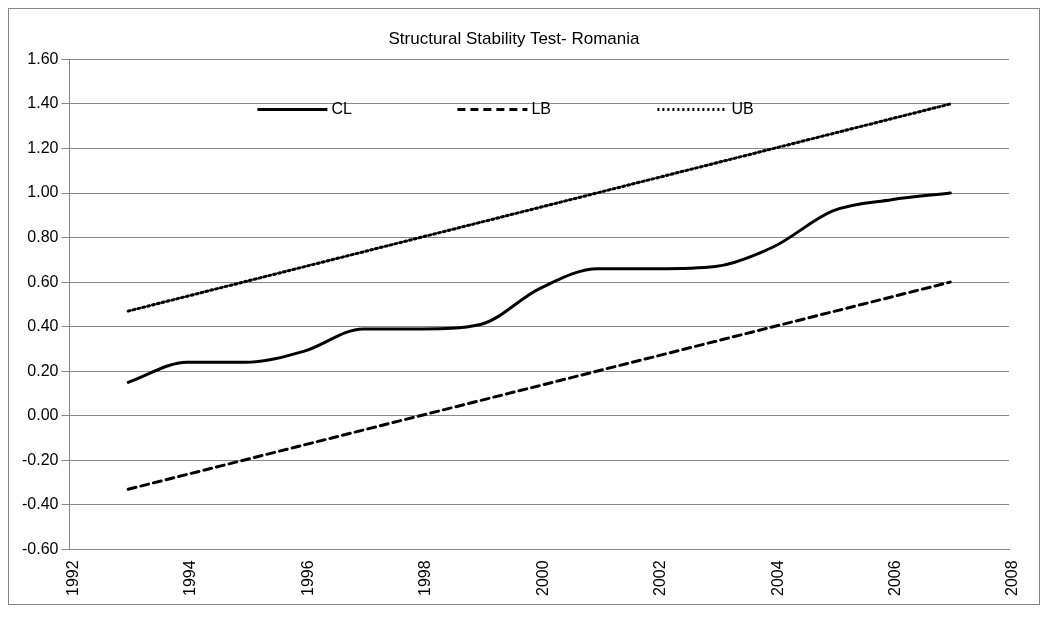 The image size is (1056, 619). Describe the element at coordinates (43, 103) in the screenshot. I see `y-tick-label: 1.40` at that location.